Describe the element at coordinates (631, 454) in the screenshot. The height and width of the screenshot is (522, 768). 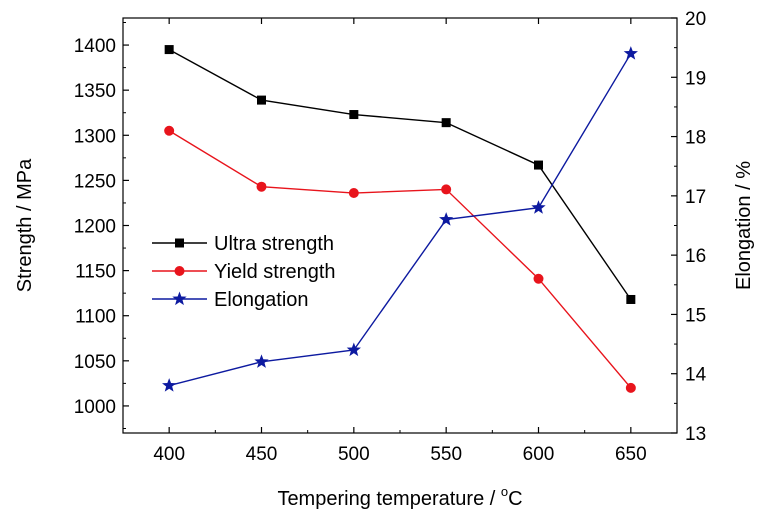
I see `x-tick-label: 650` at that location.